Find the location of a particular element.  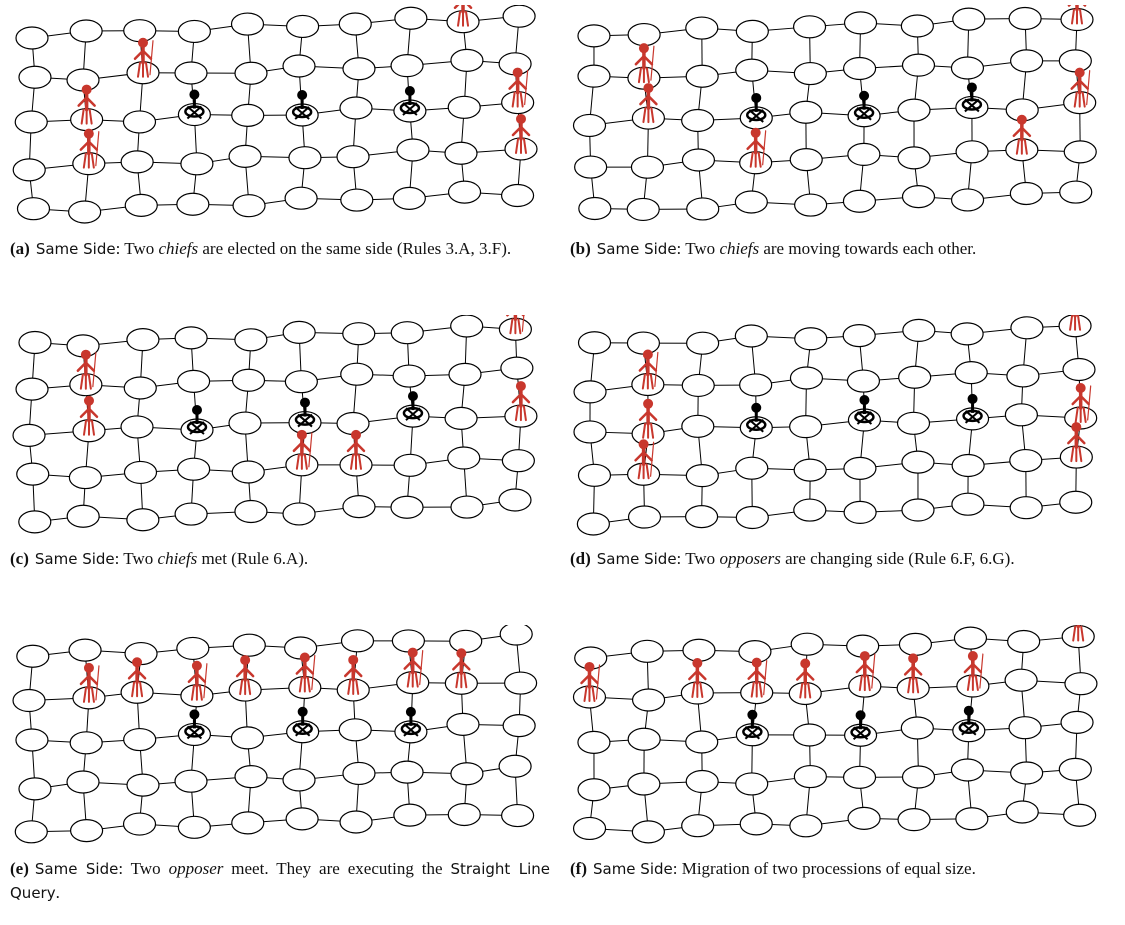

grid-graph is located at coordinates (834, 113).